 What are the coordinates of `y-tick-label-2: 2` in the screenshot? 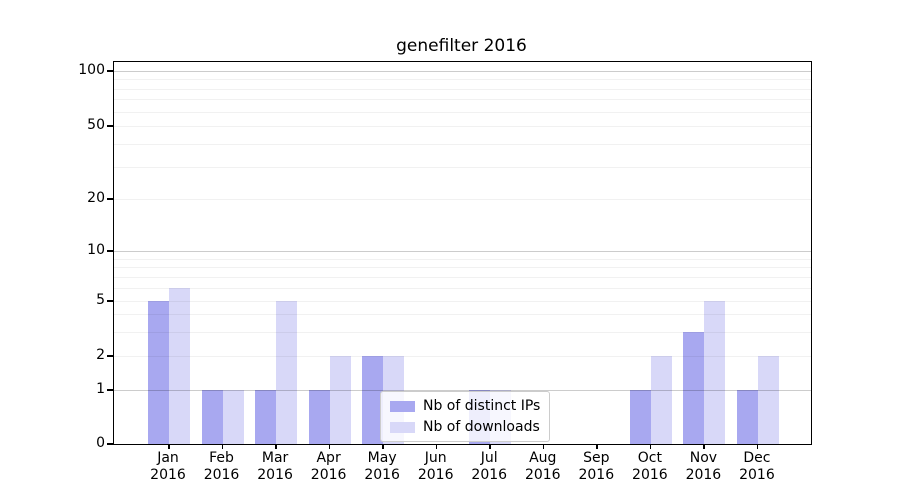 It's located at (100, 355).